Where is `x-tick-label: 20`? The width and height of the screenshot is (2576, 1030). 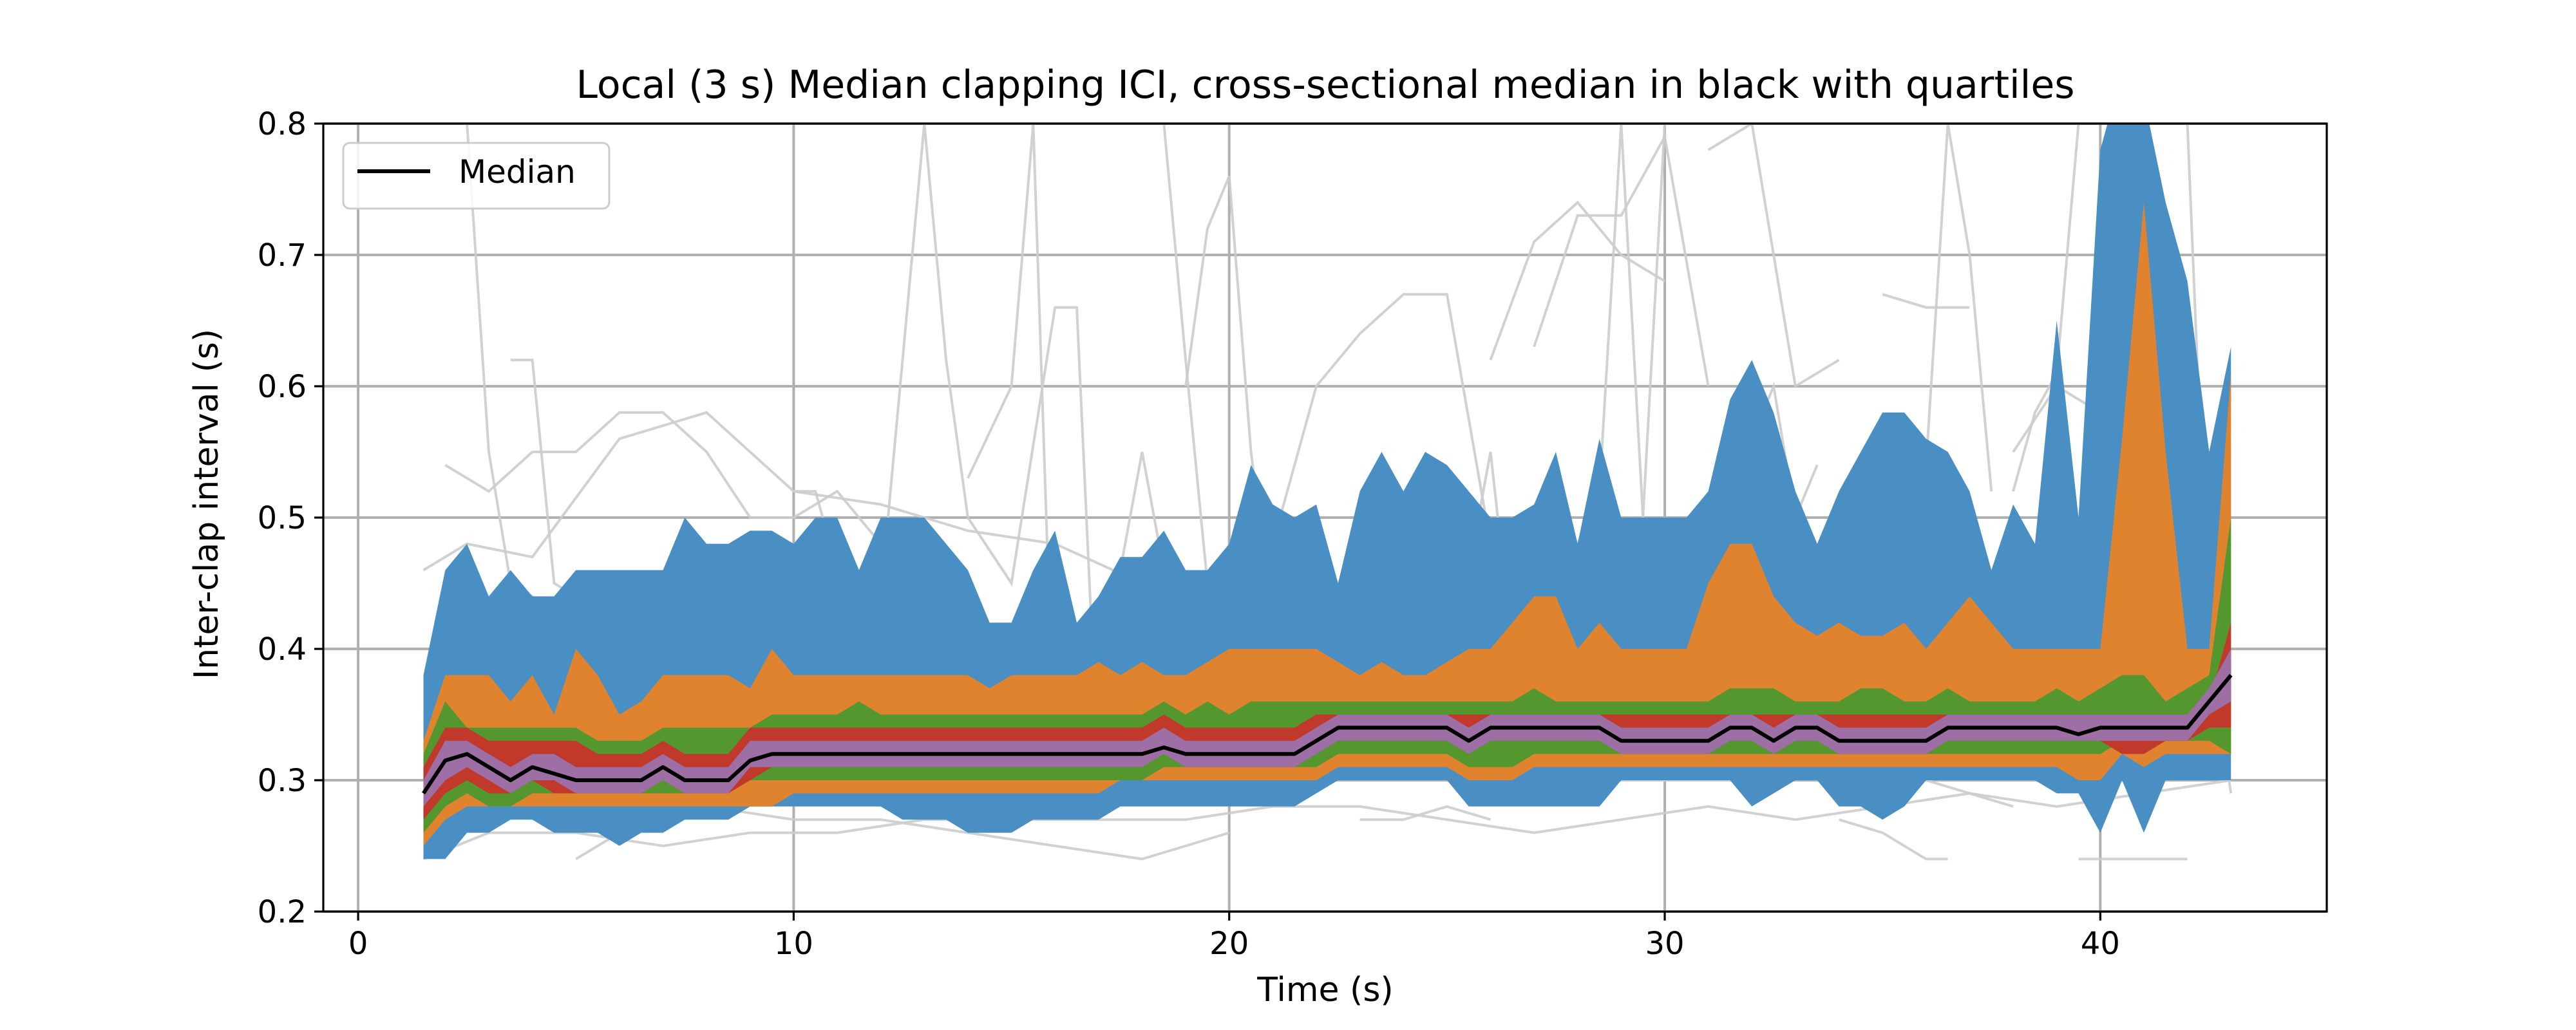
x-tick-label: 20 is located at coordinates (1229, 944).